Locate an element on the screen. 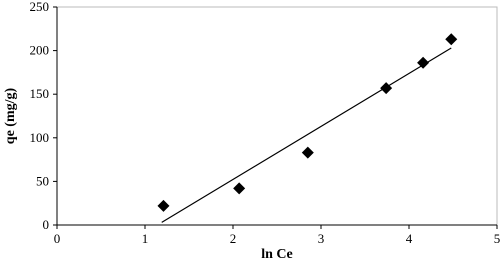  x-tick-label: 1 is located at coordinates (145, 238).